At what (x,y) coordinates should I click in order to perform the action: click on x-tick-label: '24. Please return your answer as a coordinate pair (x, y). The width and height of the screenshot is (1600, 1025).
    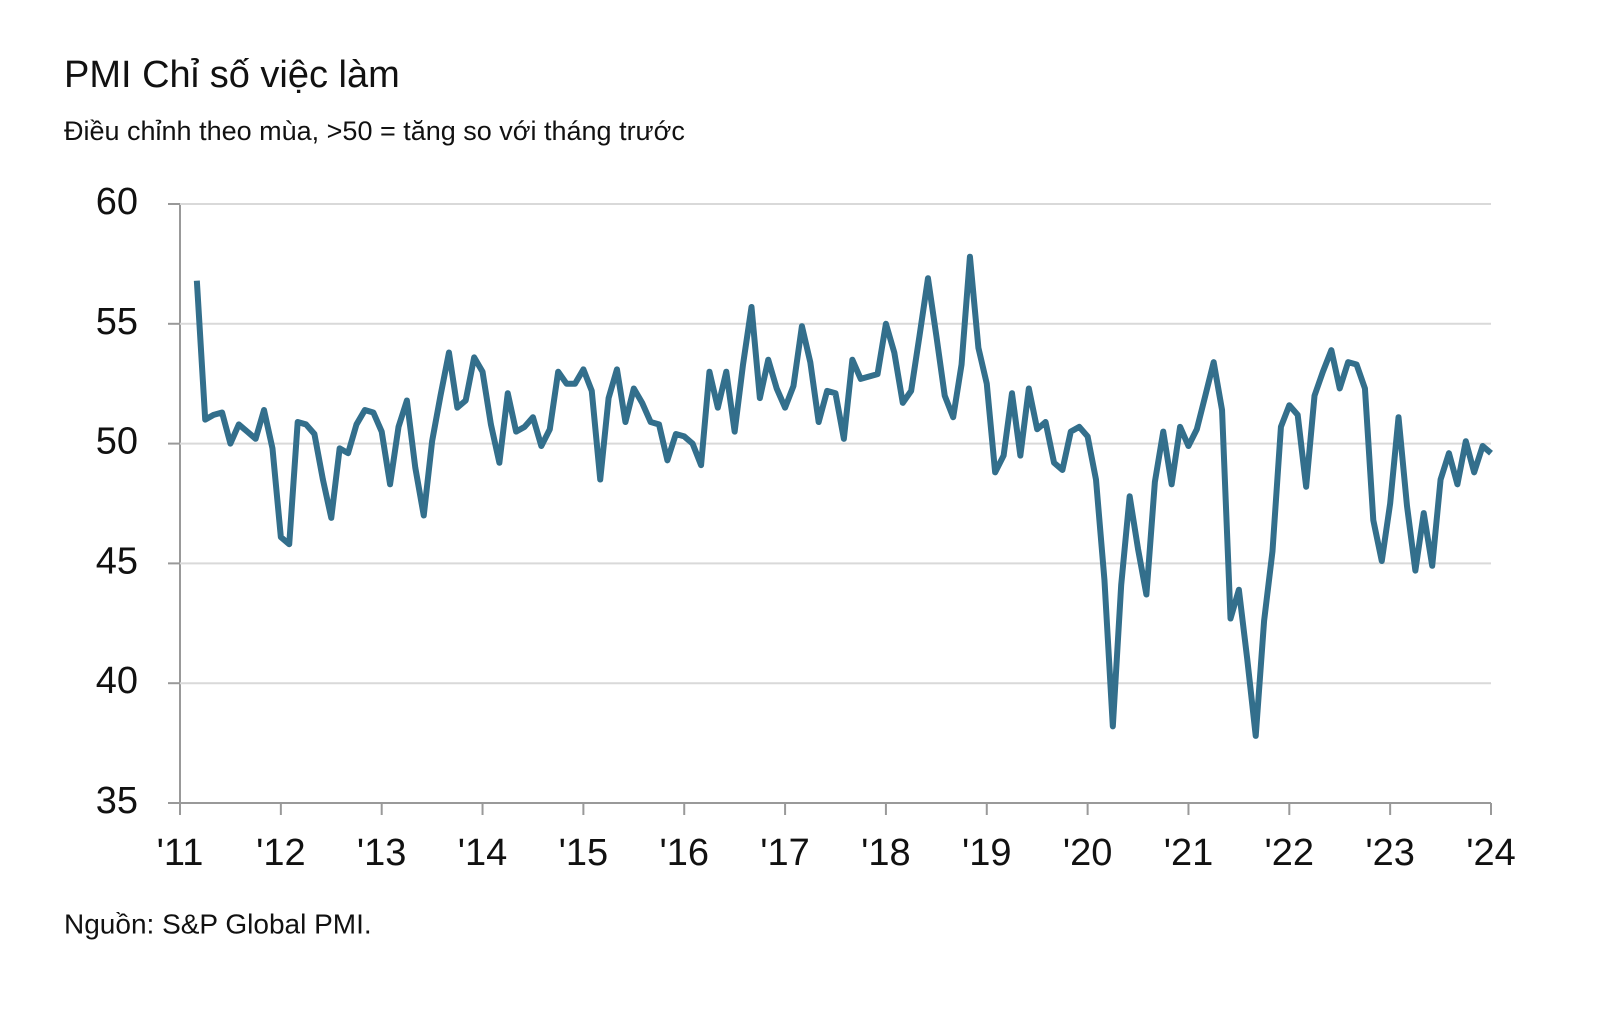
    Looking at the image, I should click on (1491, 853).